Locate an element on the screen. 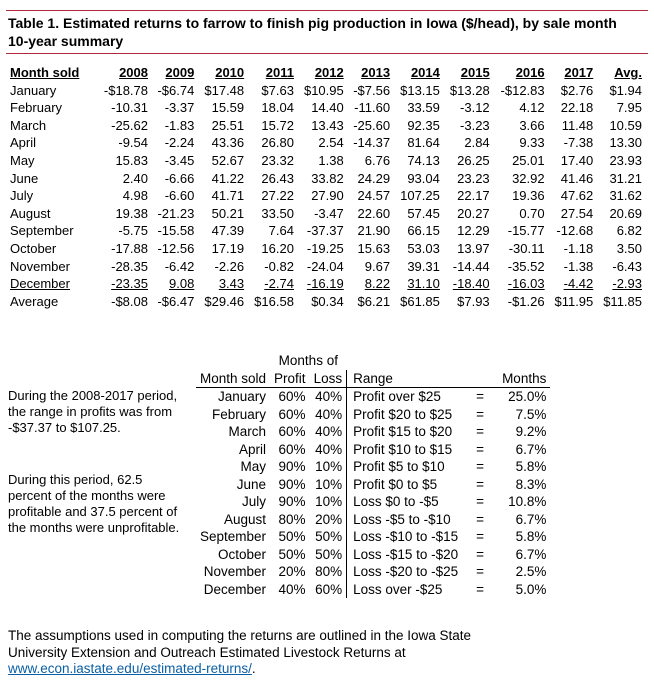  value-cell: 13.97 is located at coordinates (473, 248).